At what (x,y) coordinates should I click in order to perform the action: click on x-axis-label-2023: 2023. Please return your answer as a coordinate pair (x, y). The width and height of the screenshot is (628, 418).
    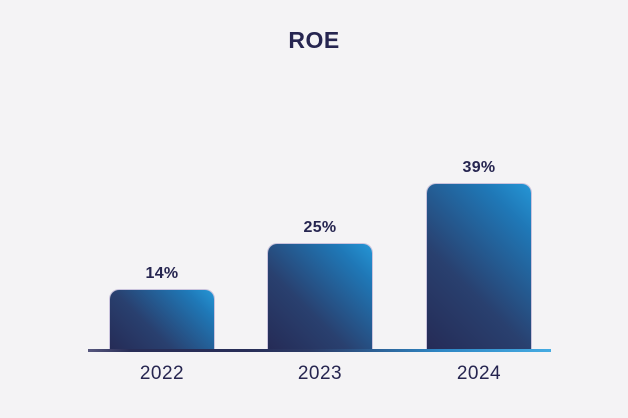
    Looking at the image, I should click on (320, 373).